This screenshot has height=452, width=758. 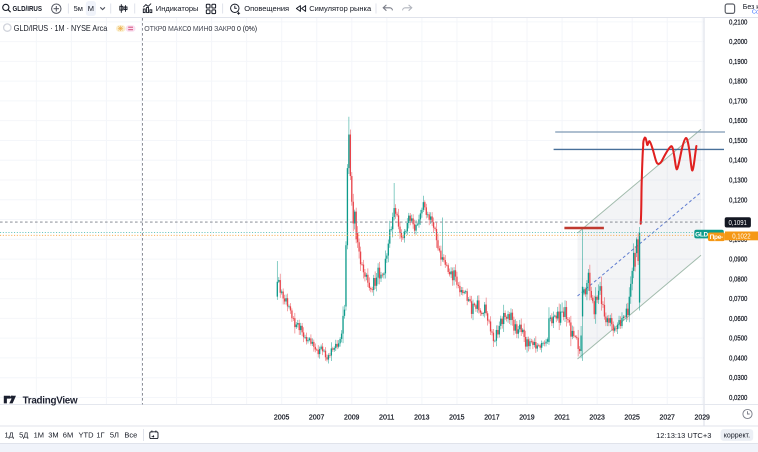 What do you see at coordinates (738, 21) in the screenshot?
I see `svg-text: 0,2100` at bounding box center [738, 21].